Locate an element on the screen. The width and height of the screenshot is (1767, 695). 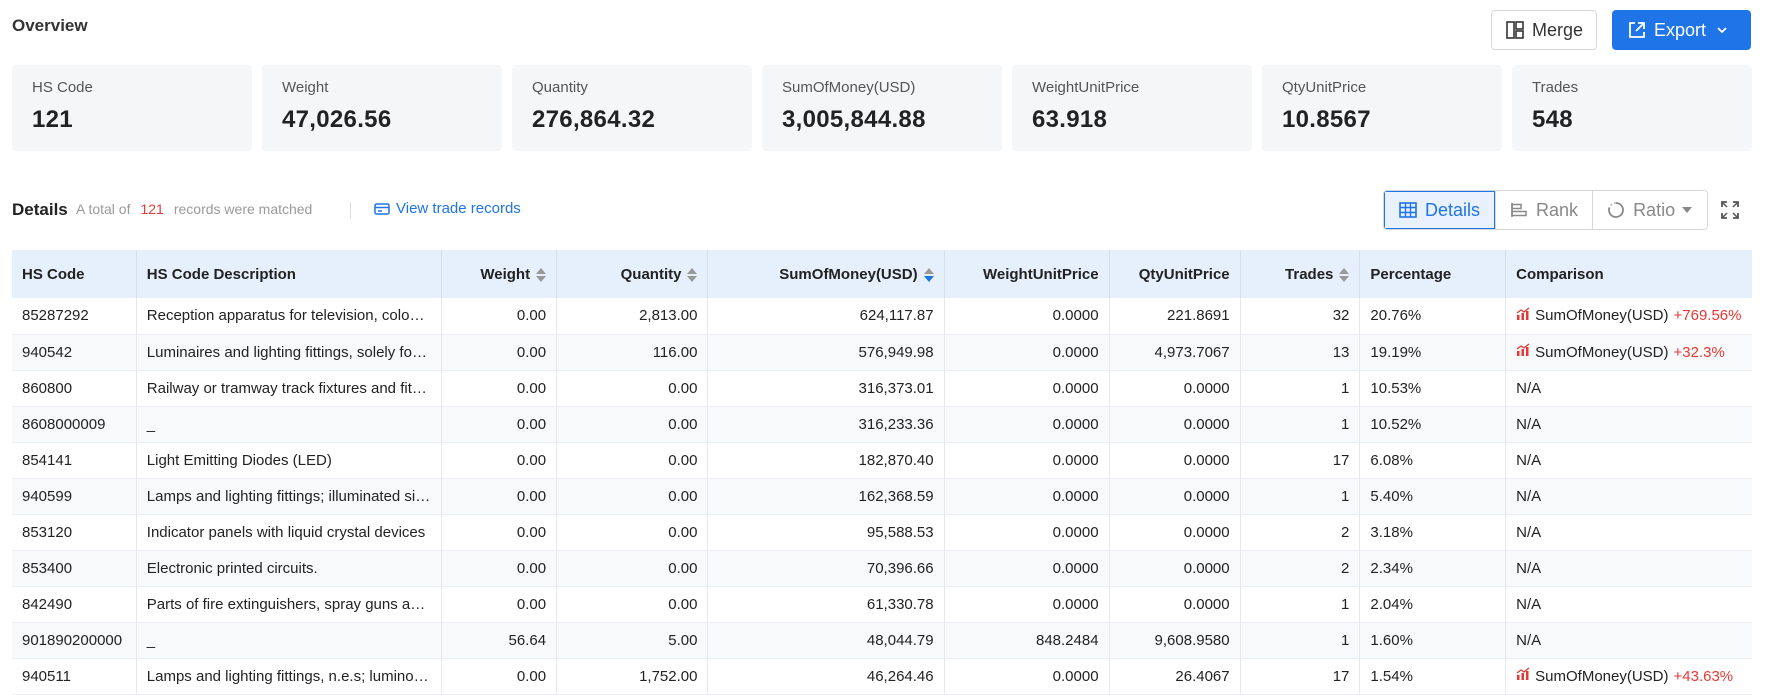
tab-rank-label: Rank is located at coordinates (1557, 209).